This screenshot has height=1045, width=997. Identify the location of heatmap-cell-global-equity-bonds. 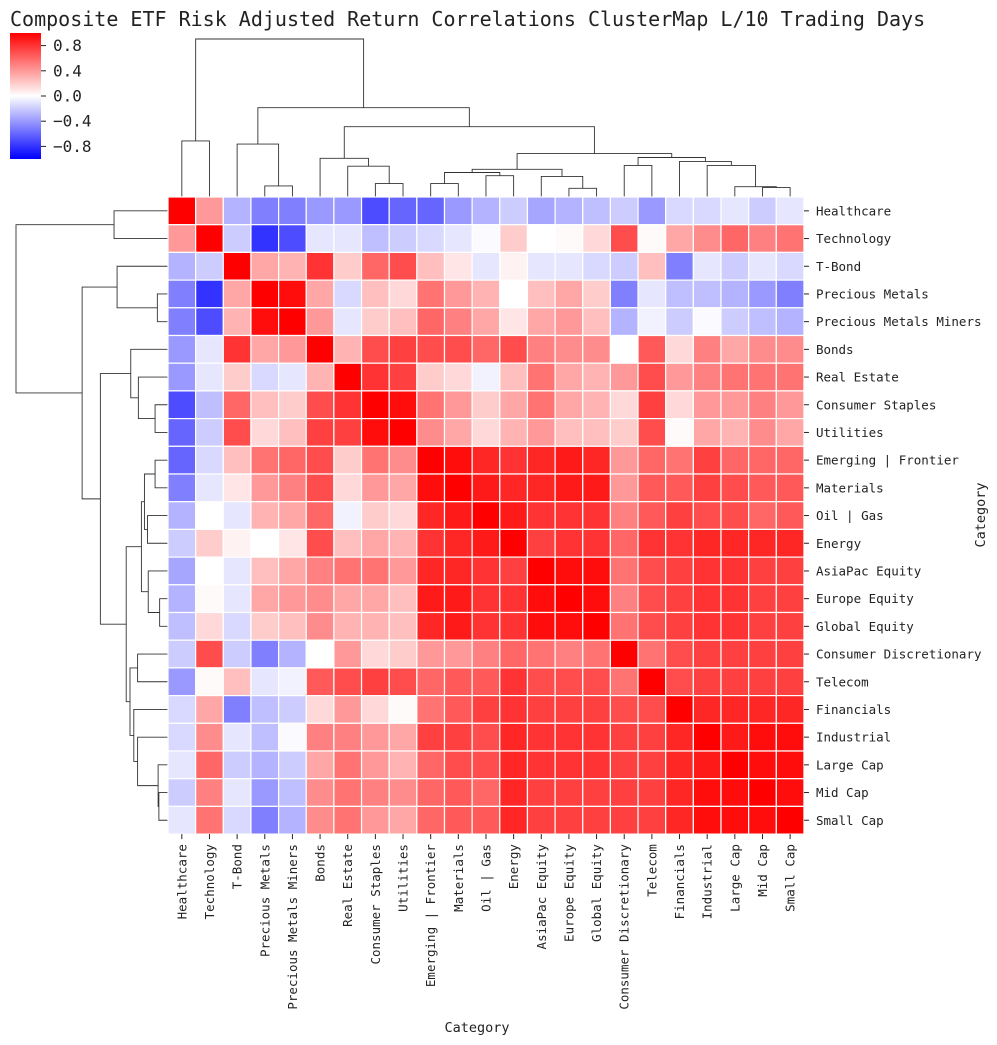
(320, 626).